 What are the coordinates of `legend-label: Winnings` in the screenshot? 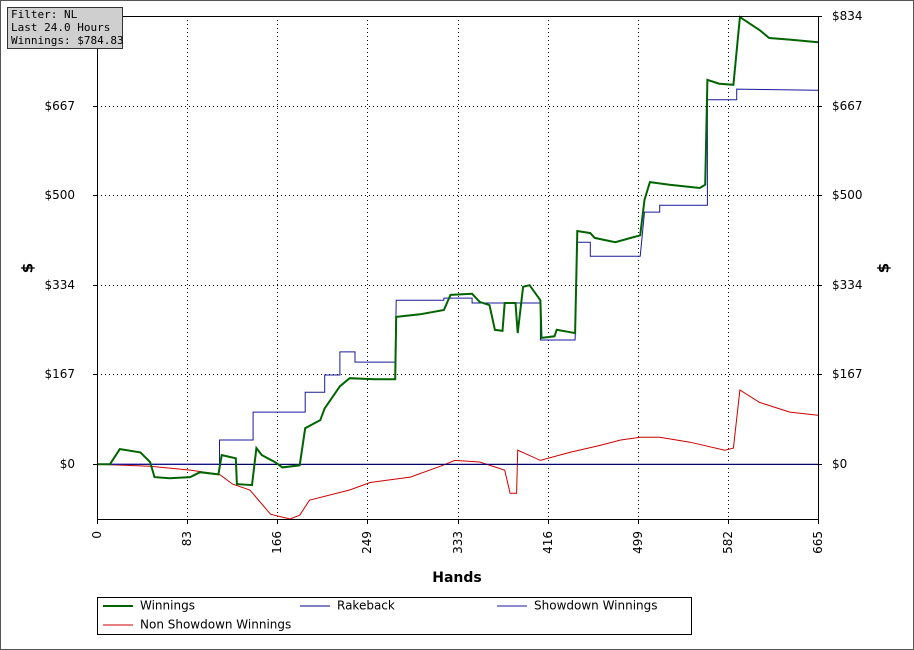 It's located at (167, 606).